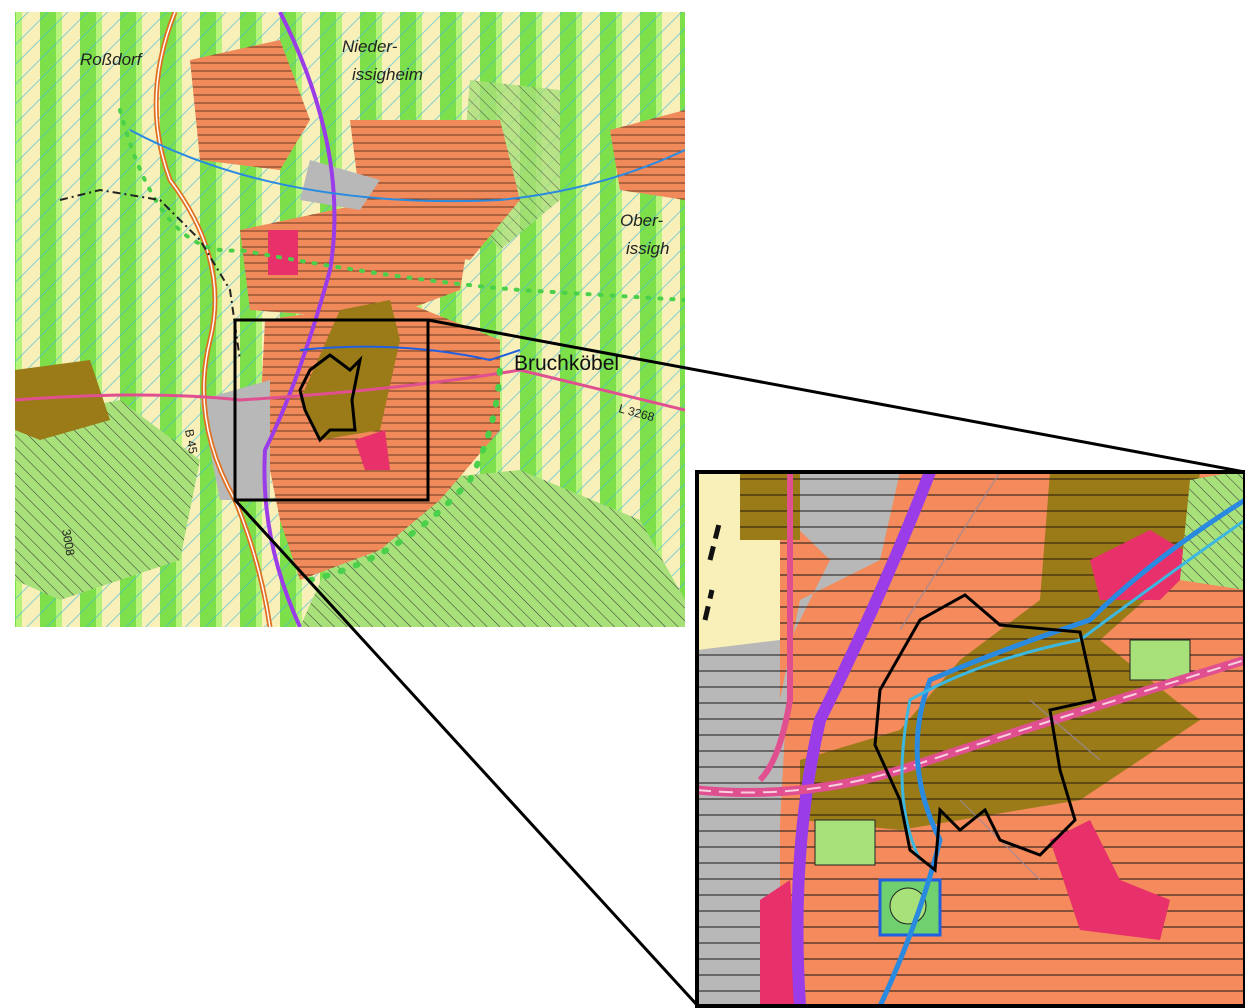  Describe the element at coordinates (836, 396) in the screenshot. I see `connector-line` at that location.